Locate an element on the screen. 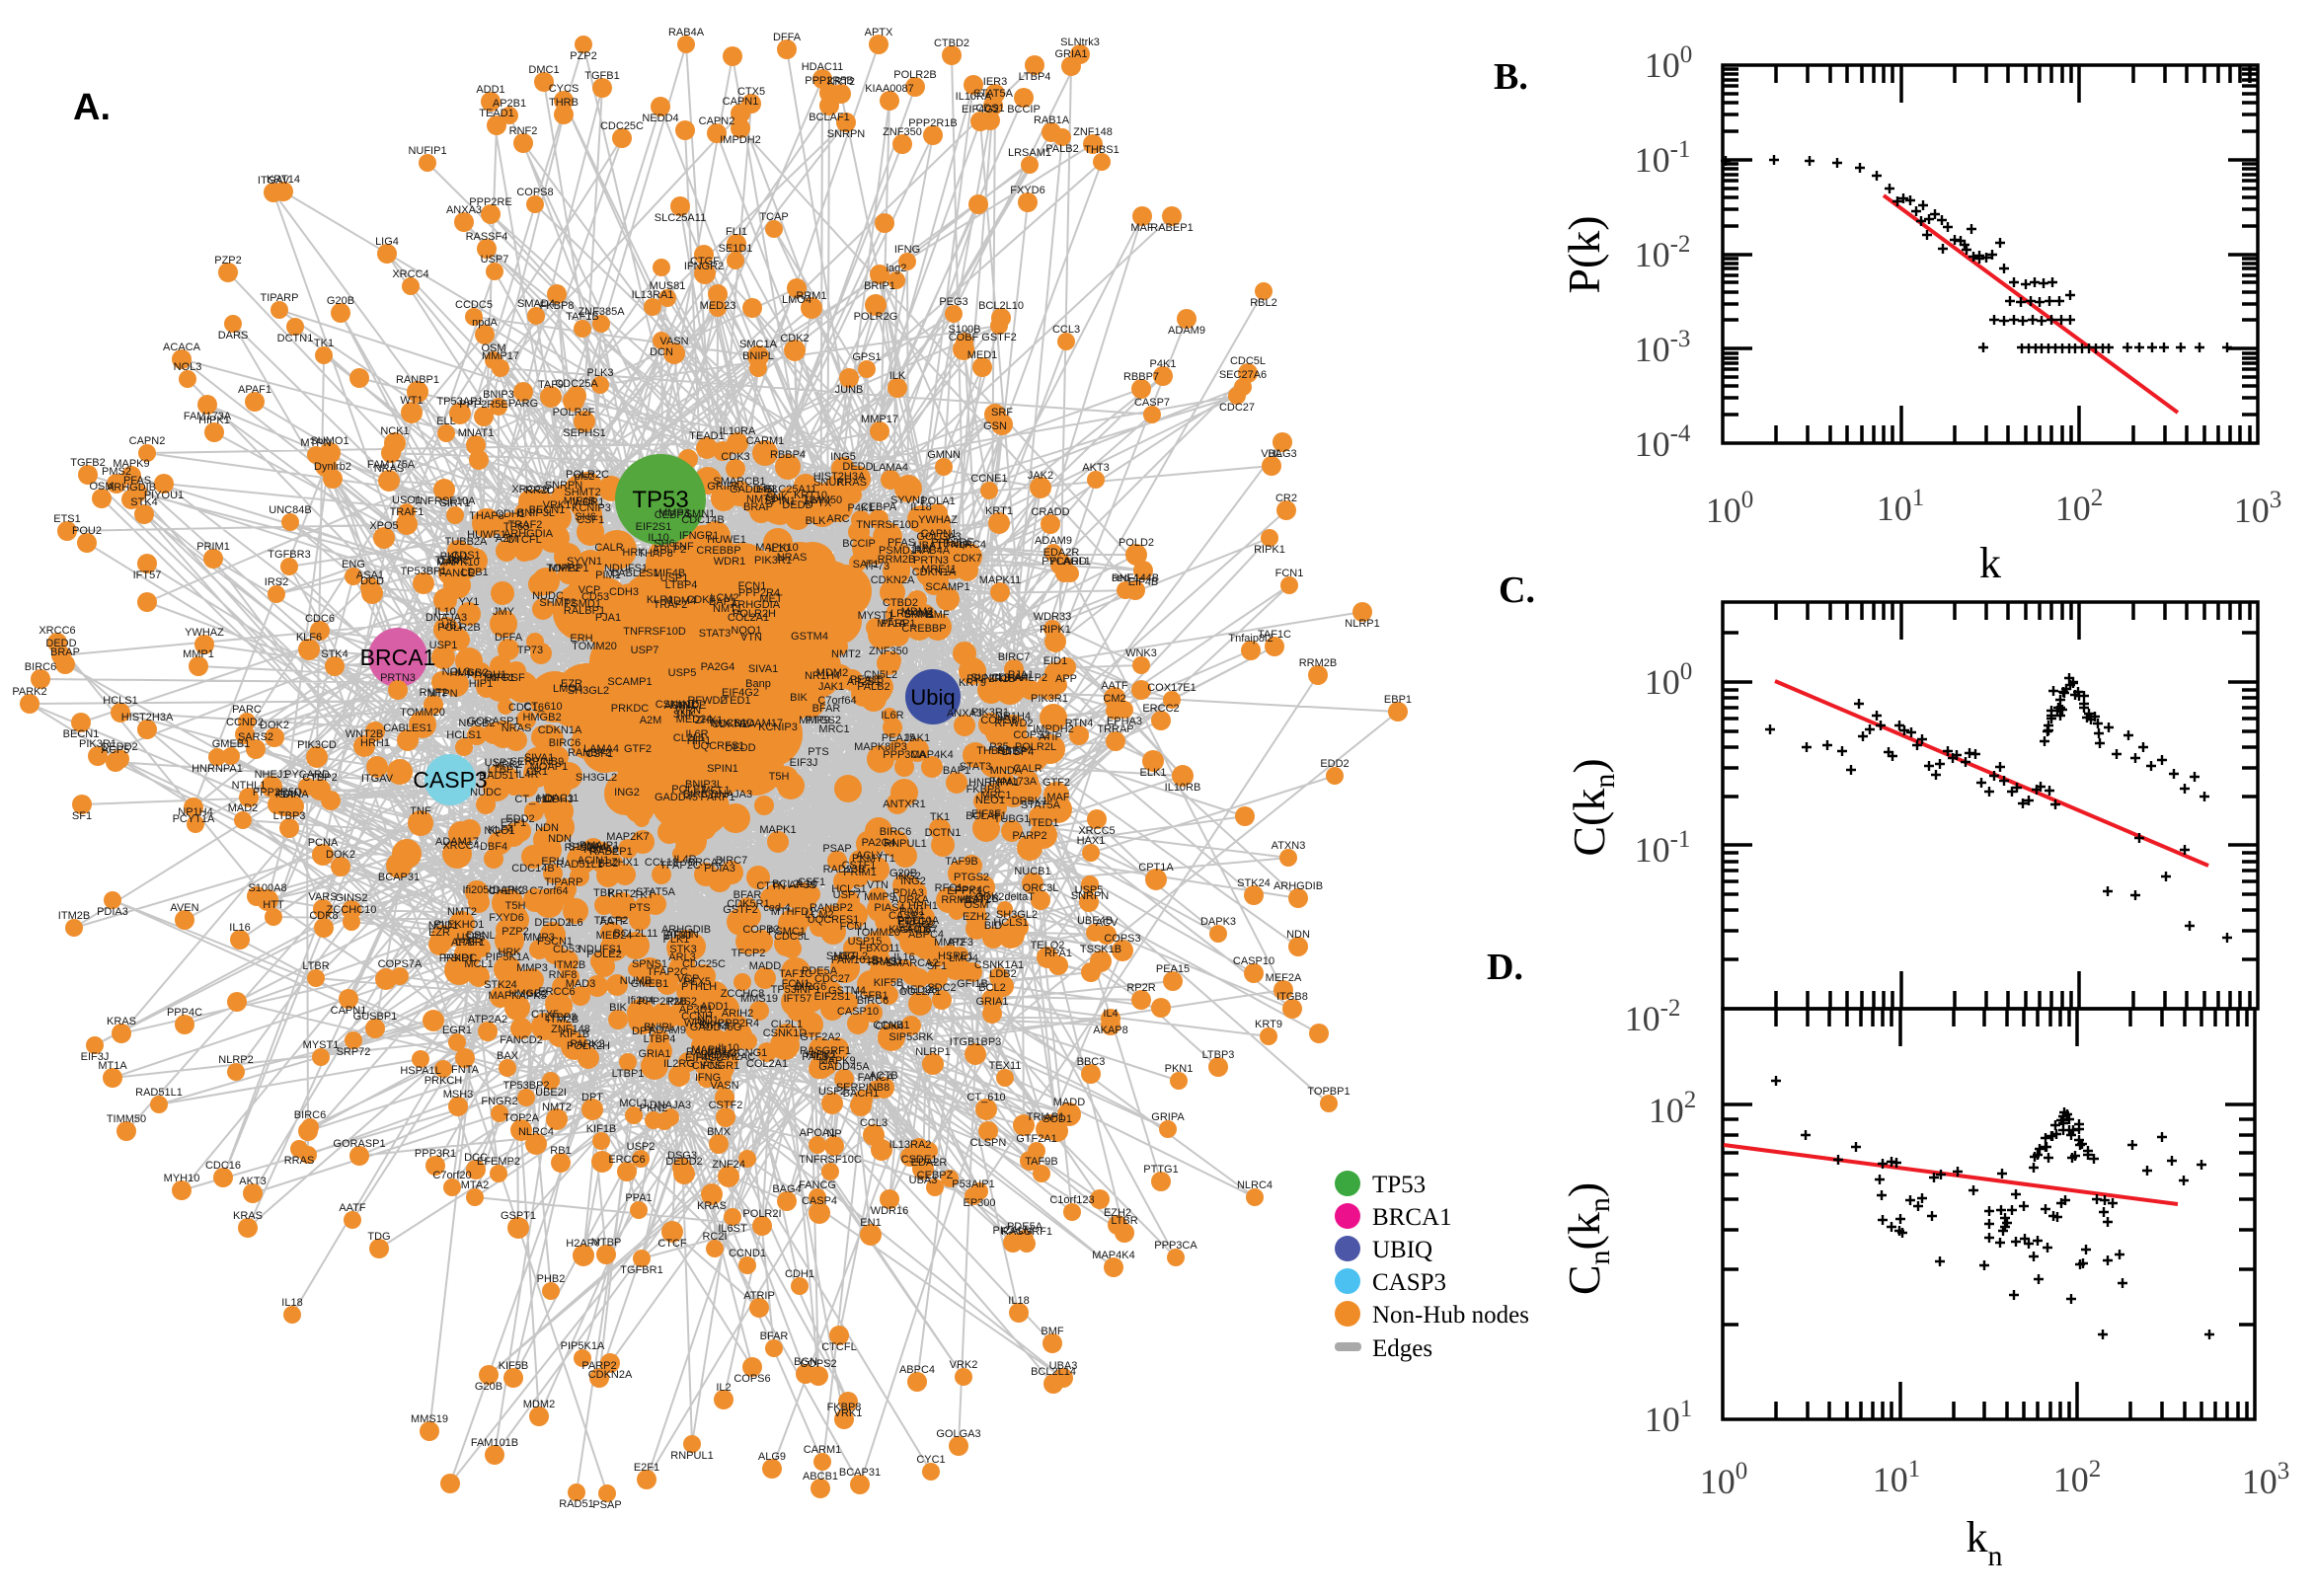 Image resolution: width=2316 pixels, height=1596 pixels. svg-text: PIK3CD is located at coordinates (317, 745).